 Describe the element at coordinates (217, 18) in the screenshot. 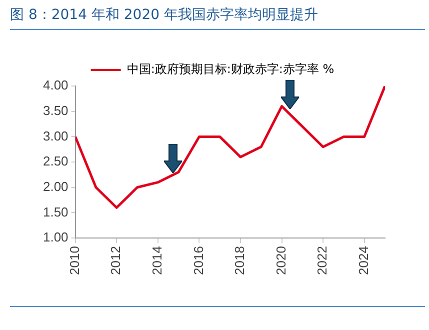

I see `chart-title: 图 8：2014 年和 2020 年我国赤字率均明显提升` at that location.